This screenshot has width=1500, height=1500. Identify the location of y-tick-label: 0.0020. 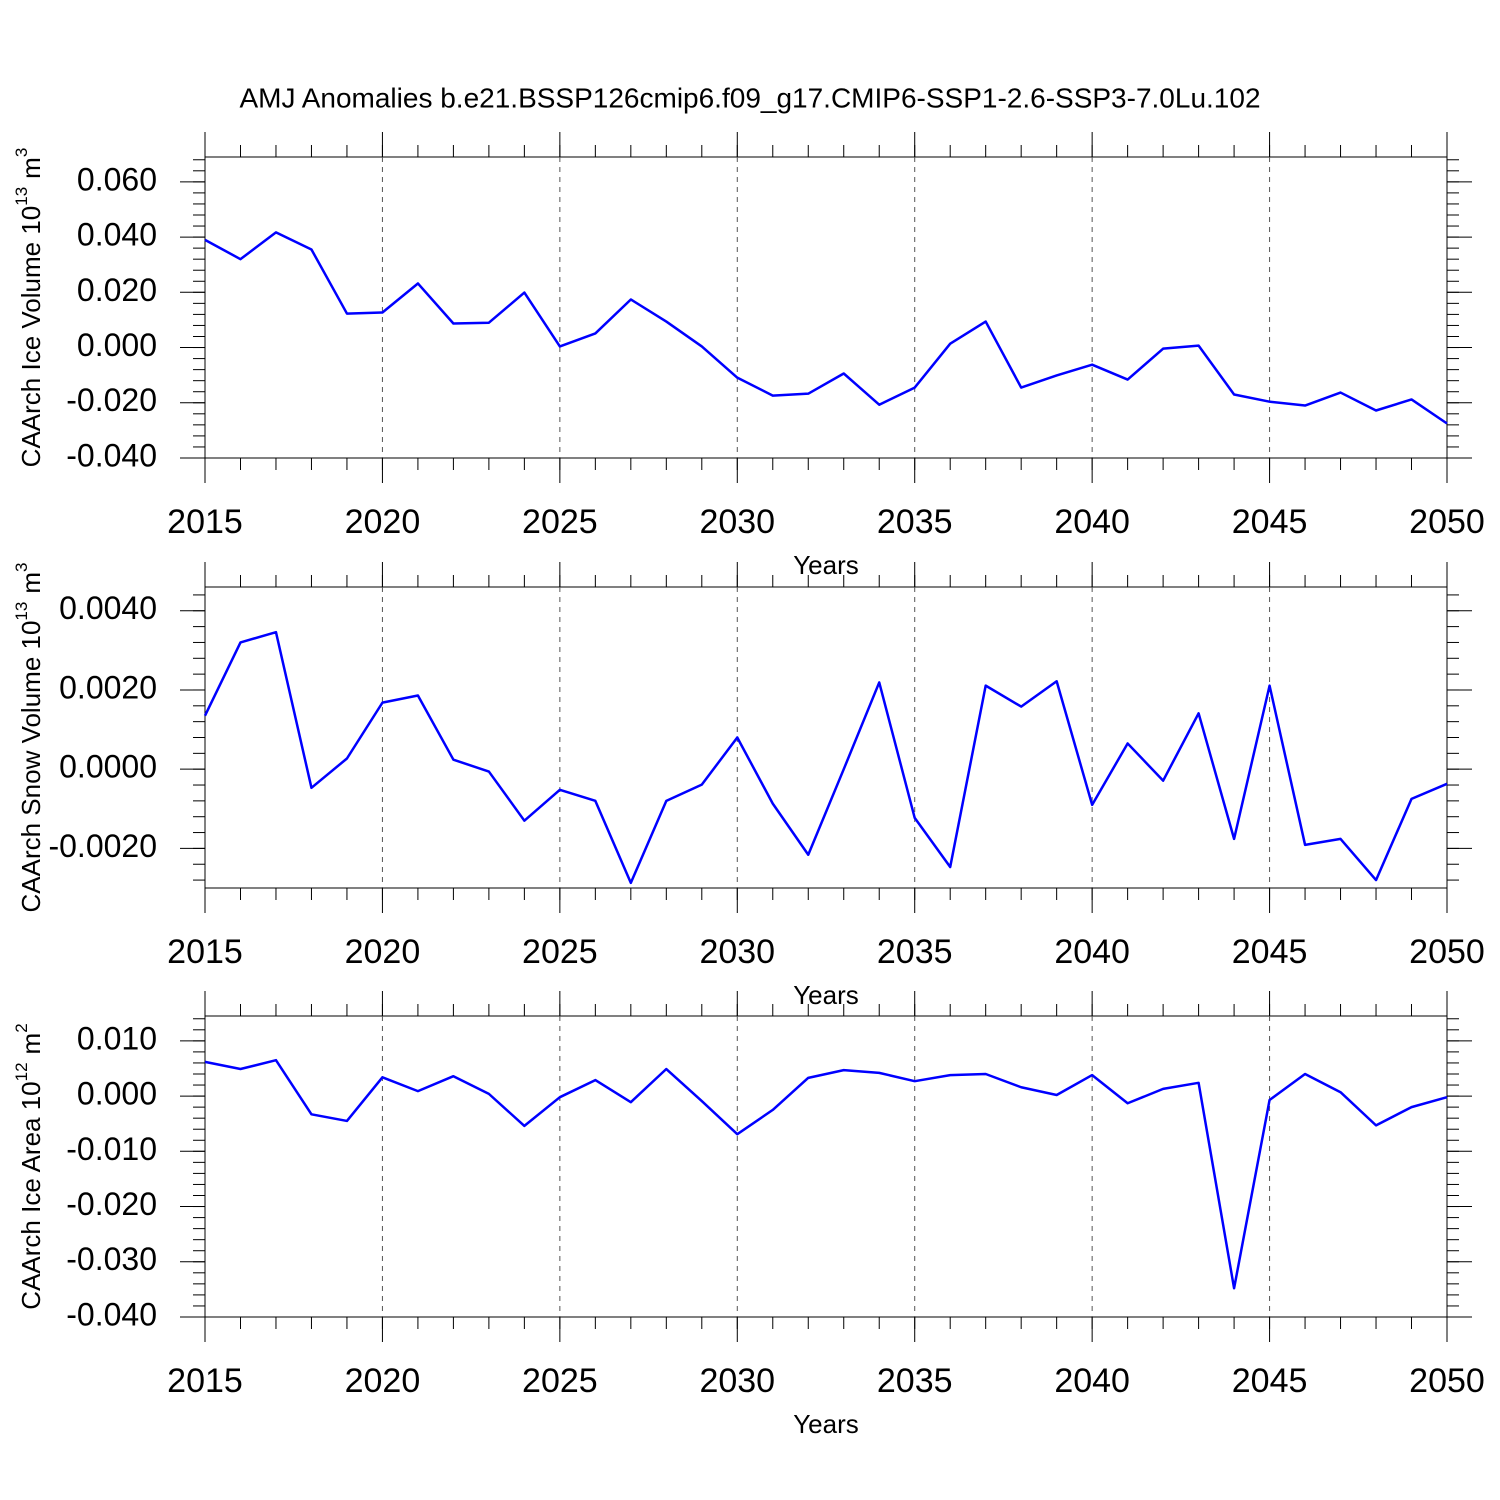
(108, 687).